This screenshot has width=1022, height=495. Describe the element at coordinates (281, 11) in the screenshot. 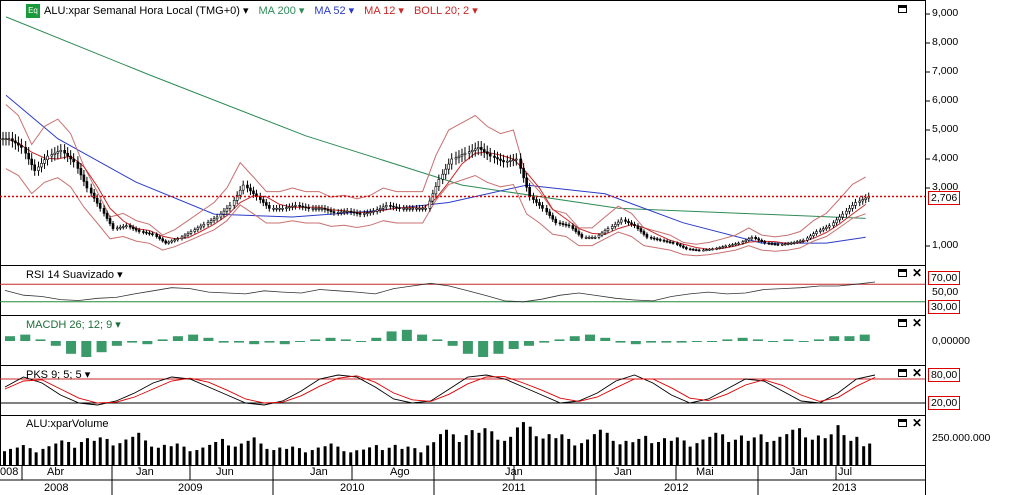

I see `indicator-ma200: MA 200 ▾` at that location.